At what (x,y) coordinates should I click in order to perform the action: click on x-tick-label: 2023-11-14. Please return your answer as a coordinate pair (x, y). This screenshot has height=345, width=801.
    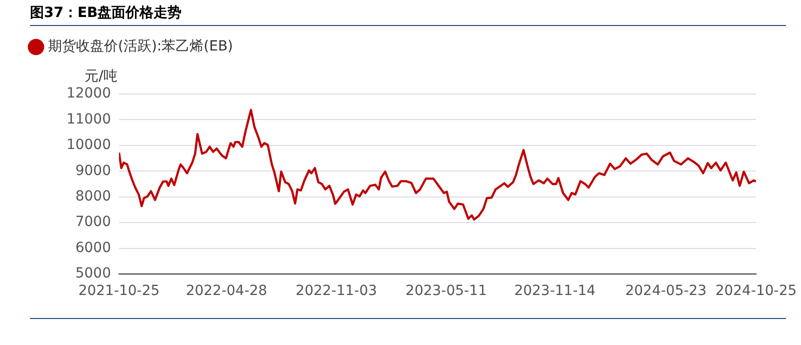
    Looking at the image, I should click on (555, 291).